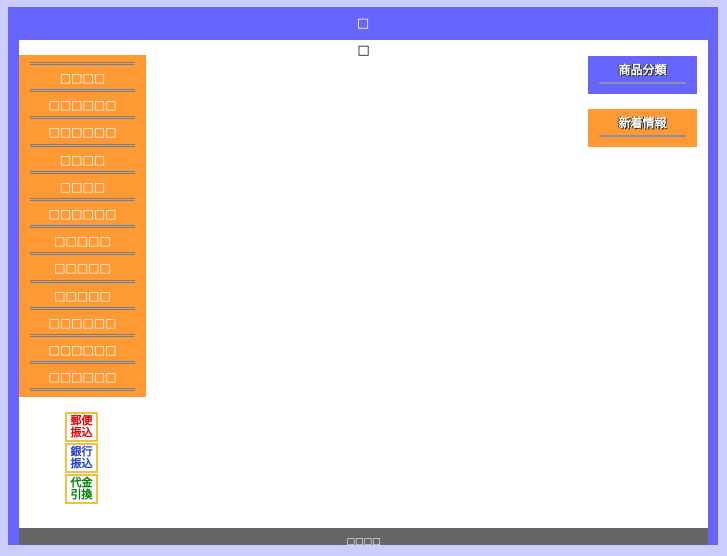  Describe the element at coordinates (82, 390) in the screenshot. I see `menu-divider` at that location.